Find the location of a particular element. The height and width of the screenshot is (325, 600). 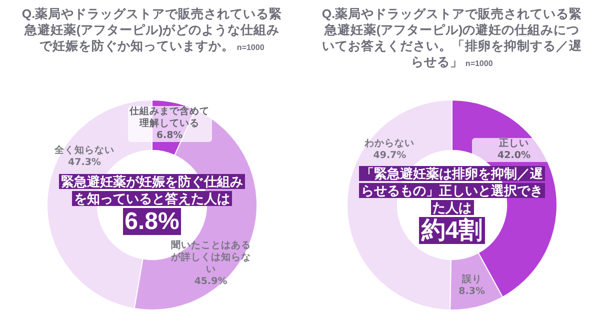

text: 緊急避妊薬が妊娠を防ぐ仕組みを知っていると答えた人は is located at coordinates (152, 190).